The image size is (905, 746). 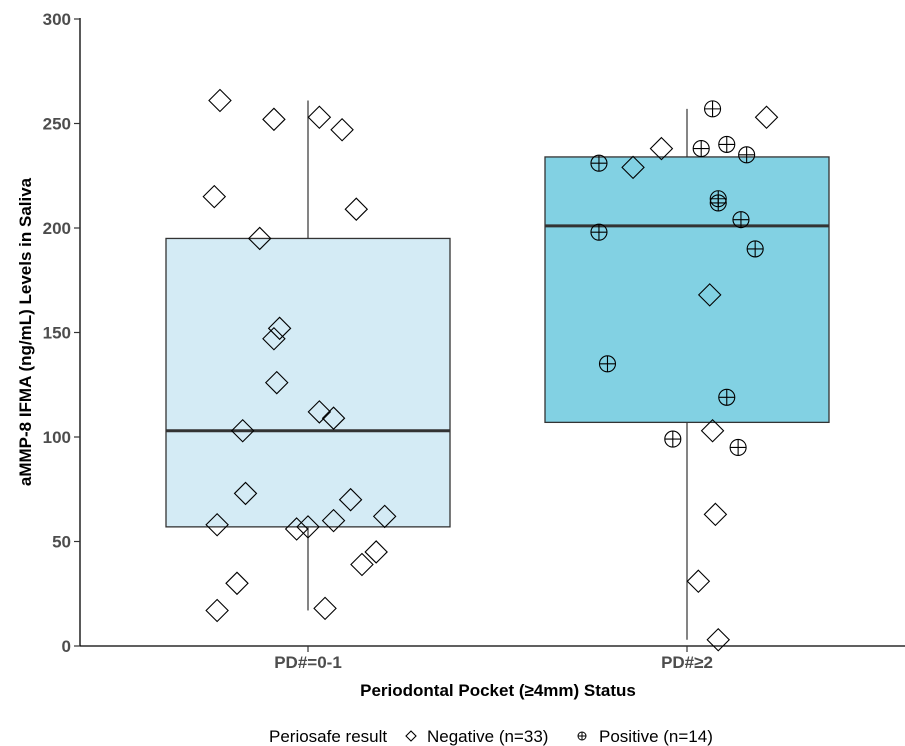 I want to click on y-tick-label: 300, so click(x=57, y=19).